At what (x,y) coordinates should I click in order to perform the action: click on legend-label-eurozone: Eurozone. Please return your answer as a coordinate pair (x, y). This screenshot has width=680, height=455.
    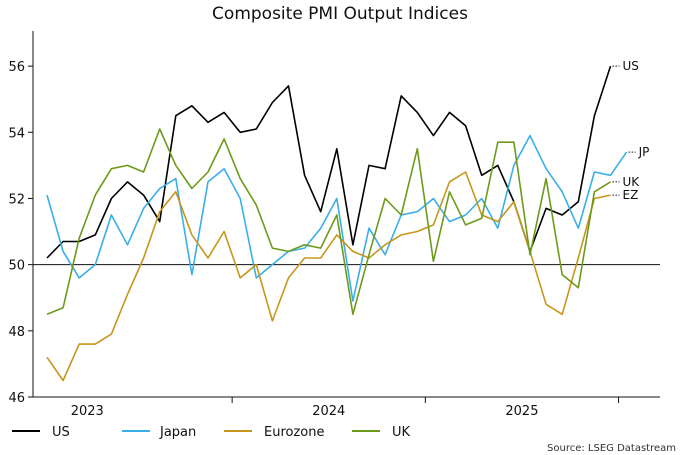
    Looking at the image, I should click on (294, 432).